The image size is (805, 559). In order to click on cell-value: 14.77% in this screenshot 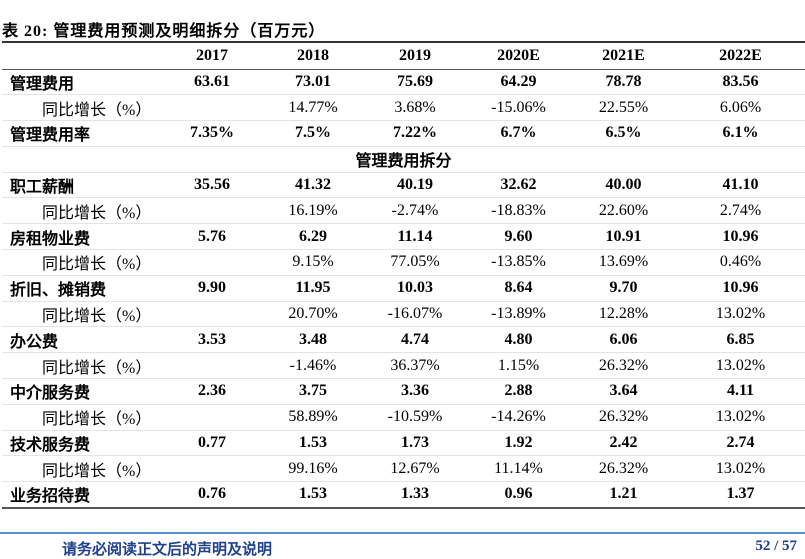, I will do `click(313, 108)`.